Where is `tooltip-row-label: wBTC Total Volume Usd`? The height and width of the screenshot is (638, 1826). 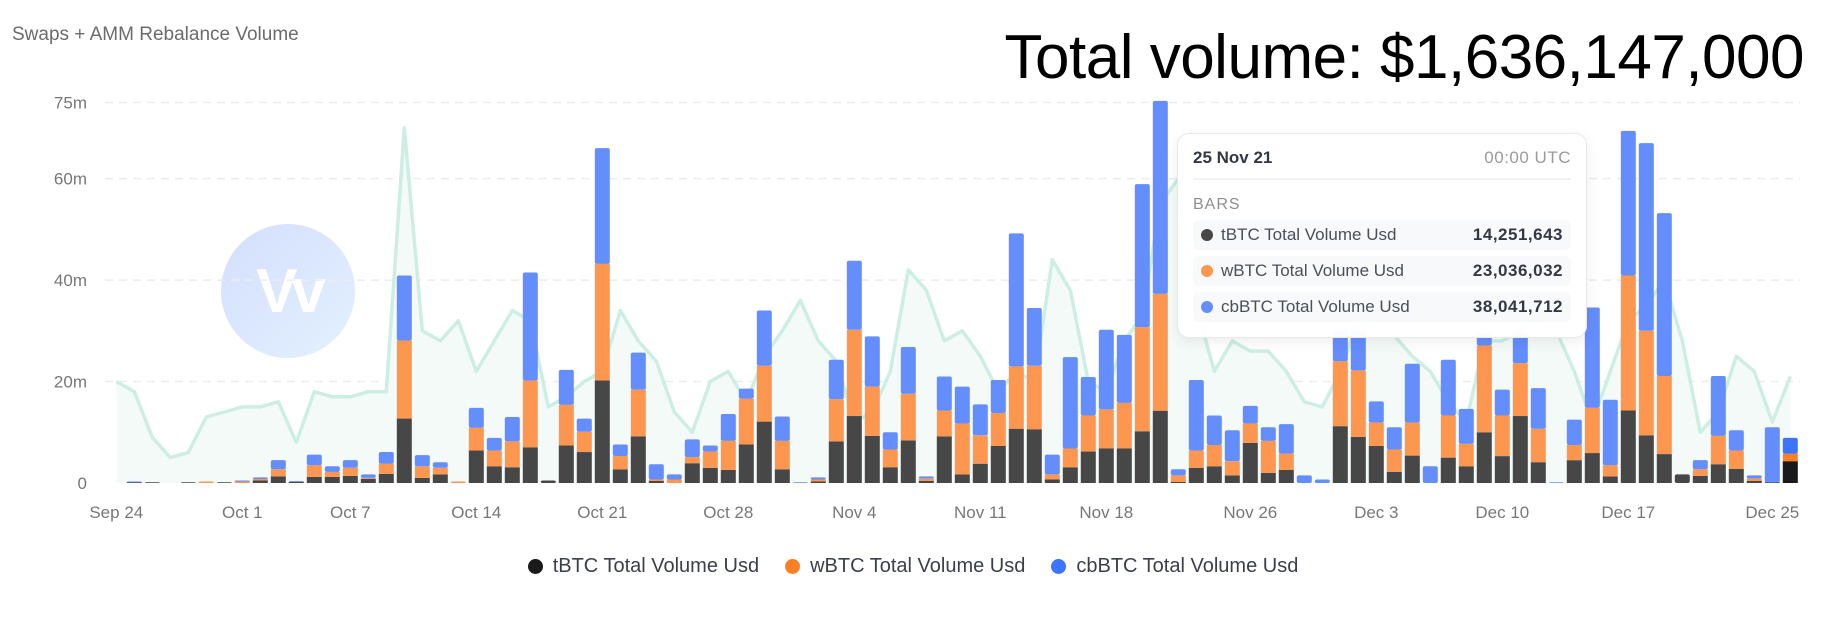
tooltip-row-label: wBTC Total Volume Usd is located at coordinates (1312, 270).